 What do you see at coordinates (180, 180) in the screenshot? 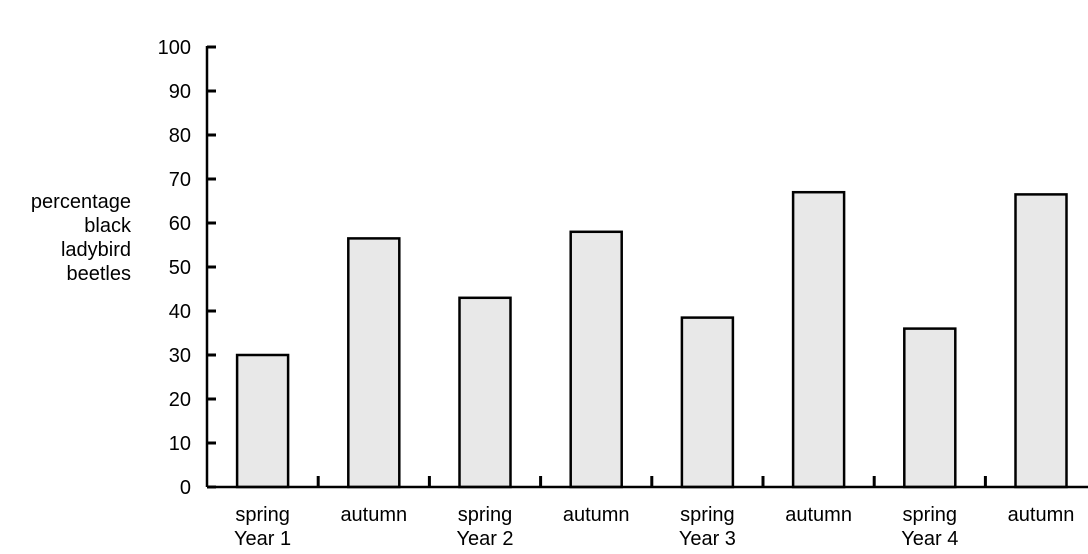
I see `y-tick-label: 70` at bounding box center [180, 180].